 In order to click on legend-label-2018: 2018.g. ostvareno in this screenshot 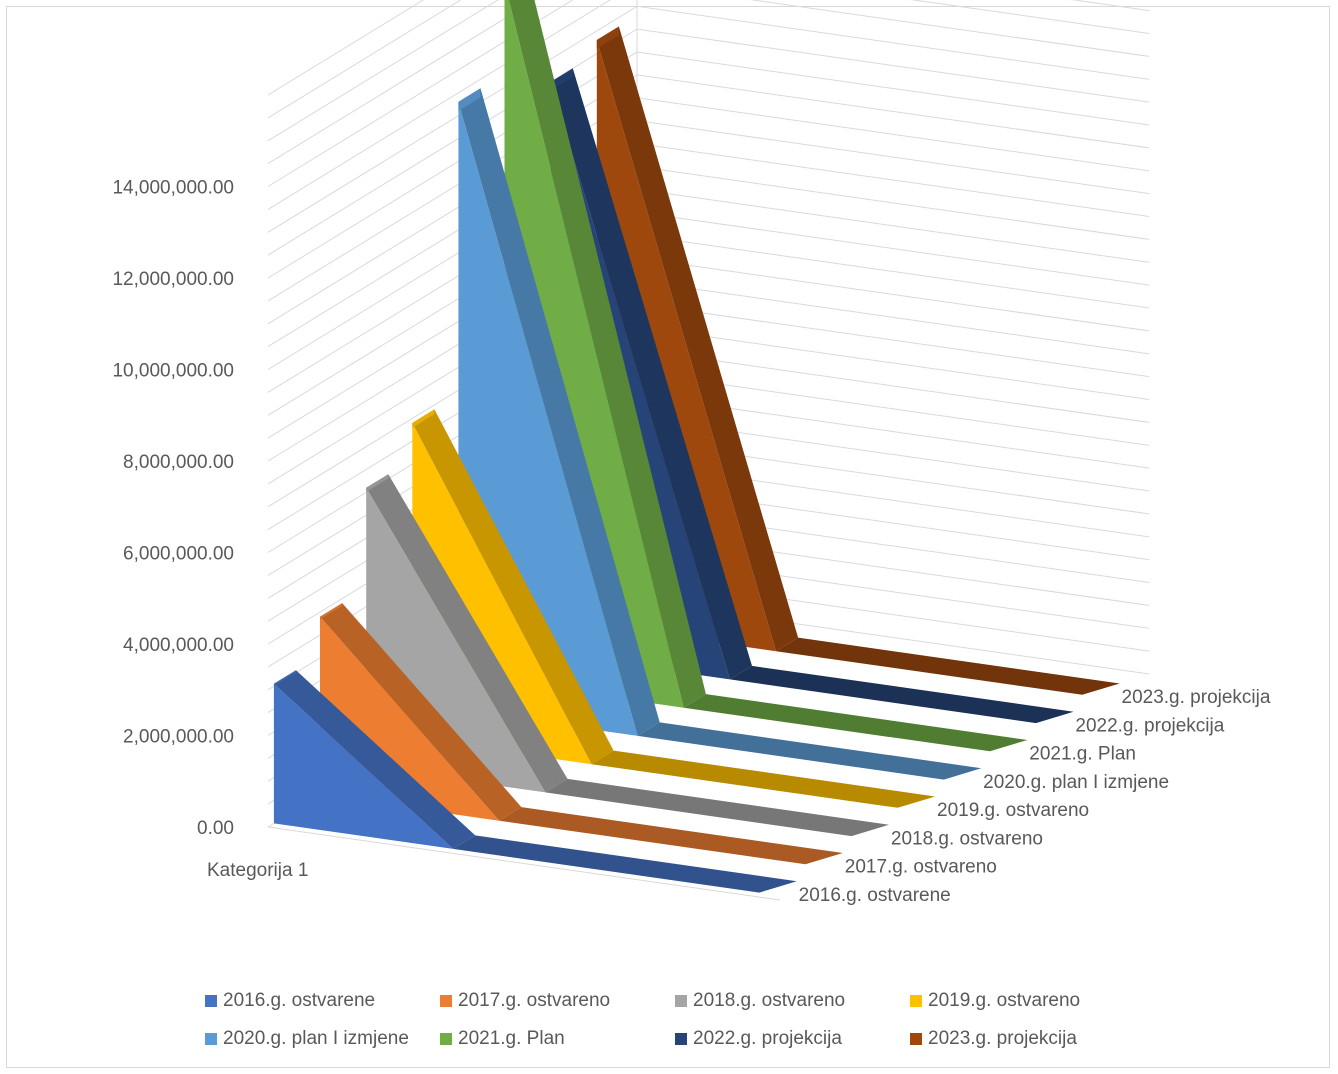, I will do `click(769, 1000)`.